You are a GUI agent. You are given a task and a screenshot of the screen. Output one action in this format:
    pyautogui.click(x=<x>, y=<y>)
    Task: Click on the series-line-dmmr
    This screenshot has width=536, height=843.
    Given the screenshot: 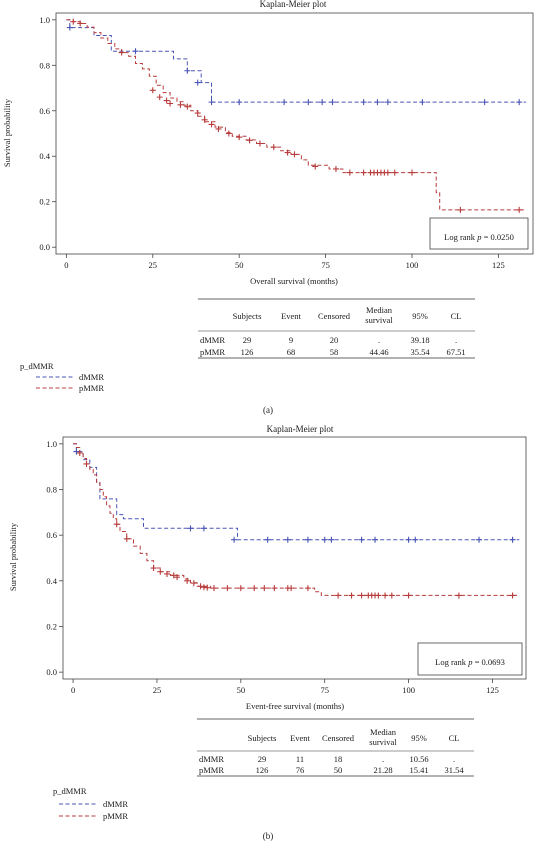 What is the action you would take?
    pyautogui.click(x=296, y=492)
    